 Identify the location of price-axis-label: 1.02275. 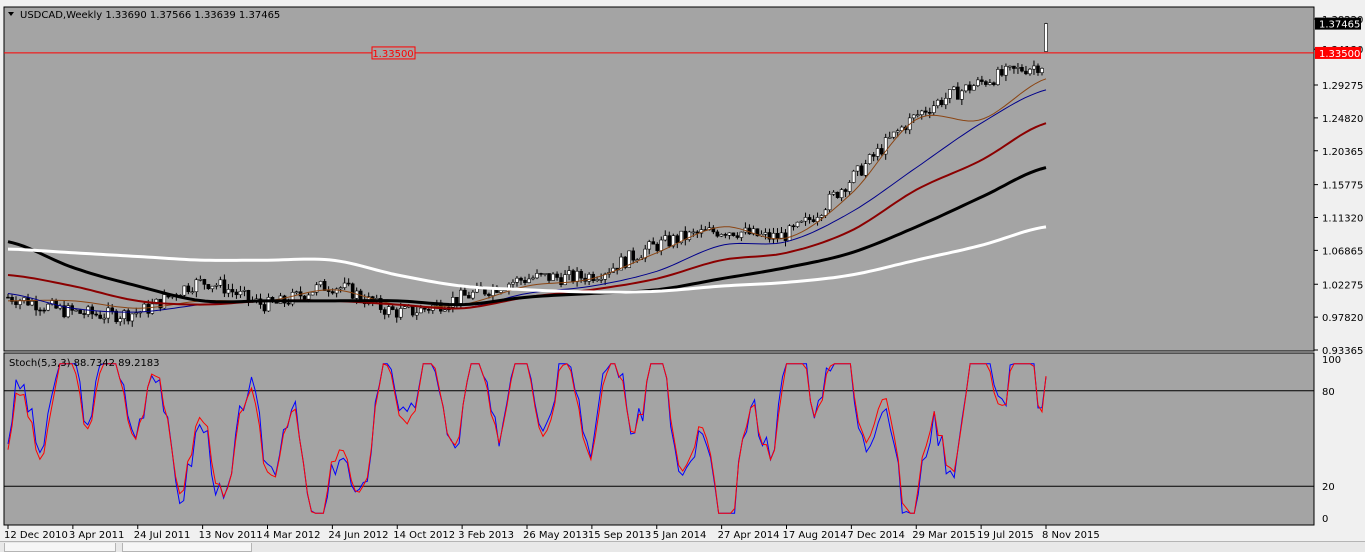
(1342, 285).